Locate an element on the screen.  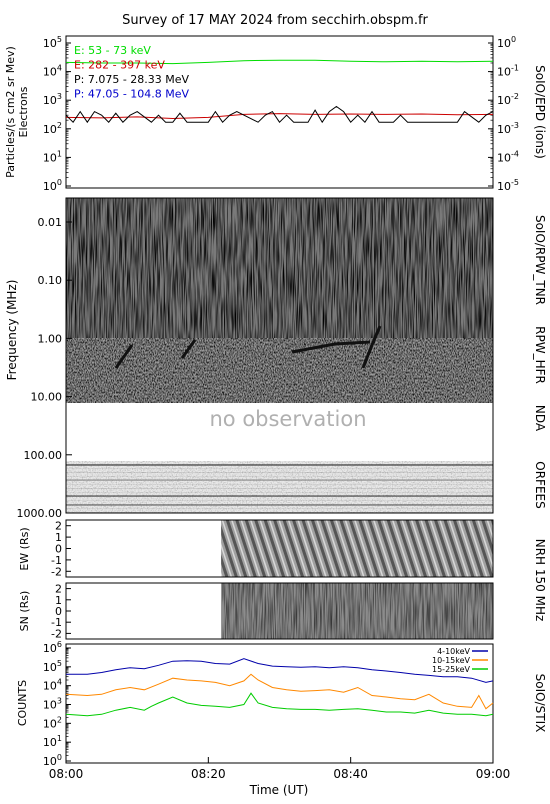
radio-y-ticks: 0.01 0.10 1.00 10.00 100.00 1000.00 is located at coordinates (44, 368).